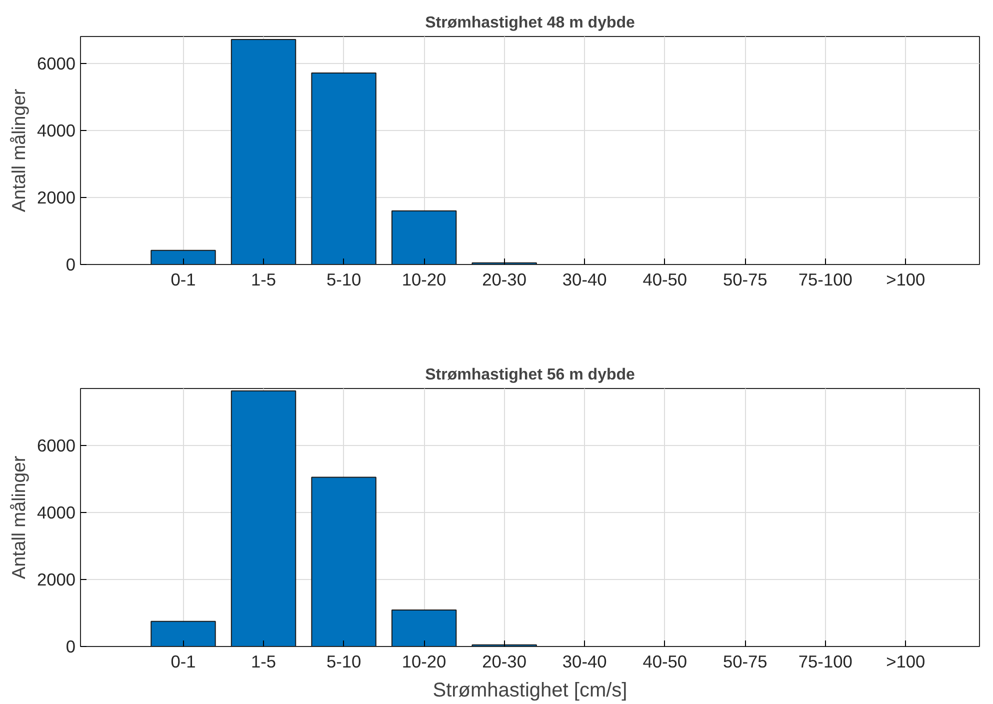  Describe the element at coordinates (530, 375) in the screenshot. I see `chart-title: Strømhastighet 56 m dybde` at that location.